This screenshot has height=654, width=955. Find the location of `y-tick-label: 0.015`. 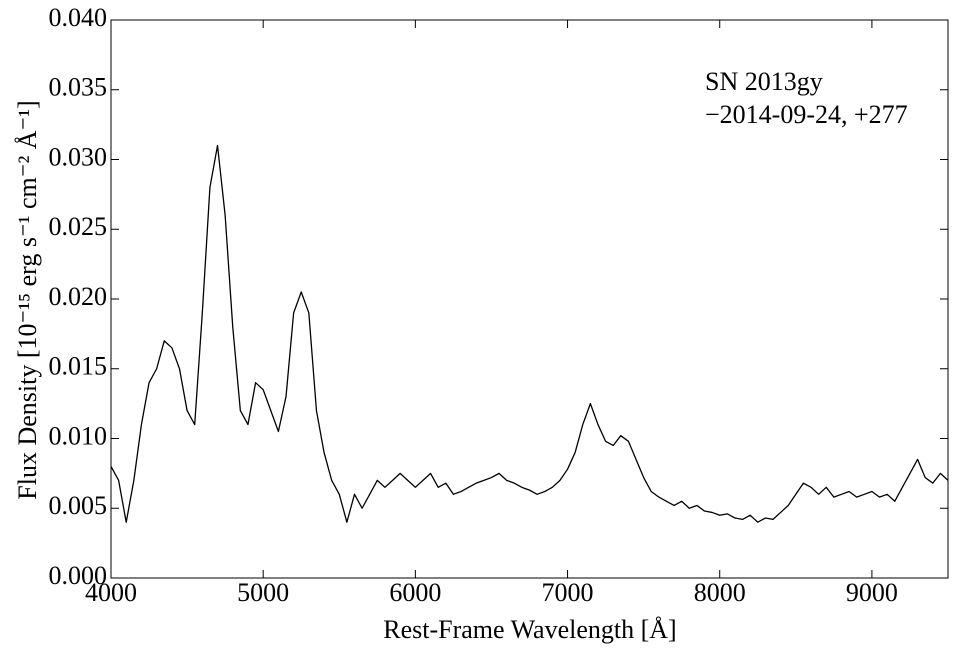

y-tick-label: 0.015 is located at coordinates (78, 366).